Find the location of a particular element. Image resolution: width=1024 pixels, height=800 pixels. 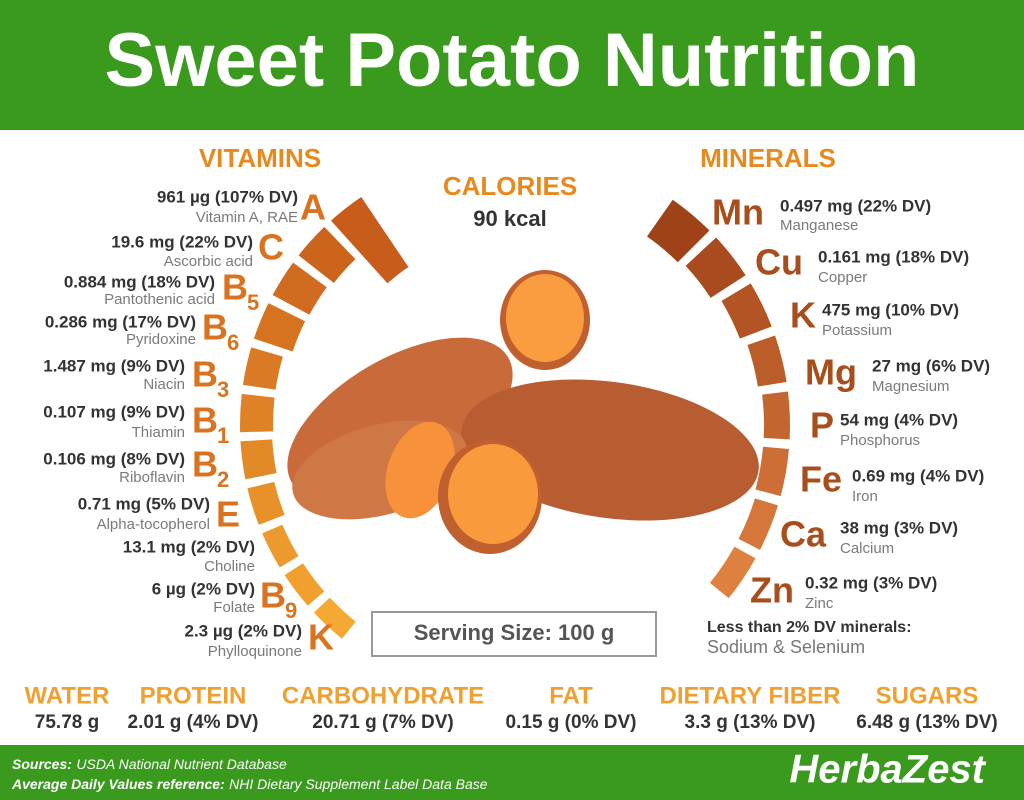

footer-band is located at coordinates (512, 772).